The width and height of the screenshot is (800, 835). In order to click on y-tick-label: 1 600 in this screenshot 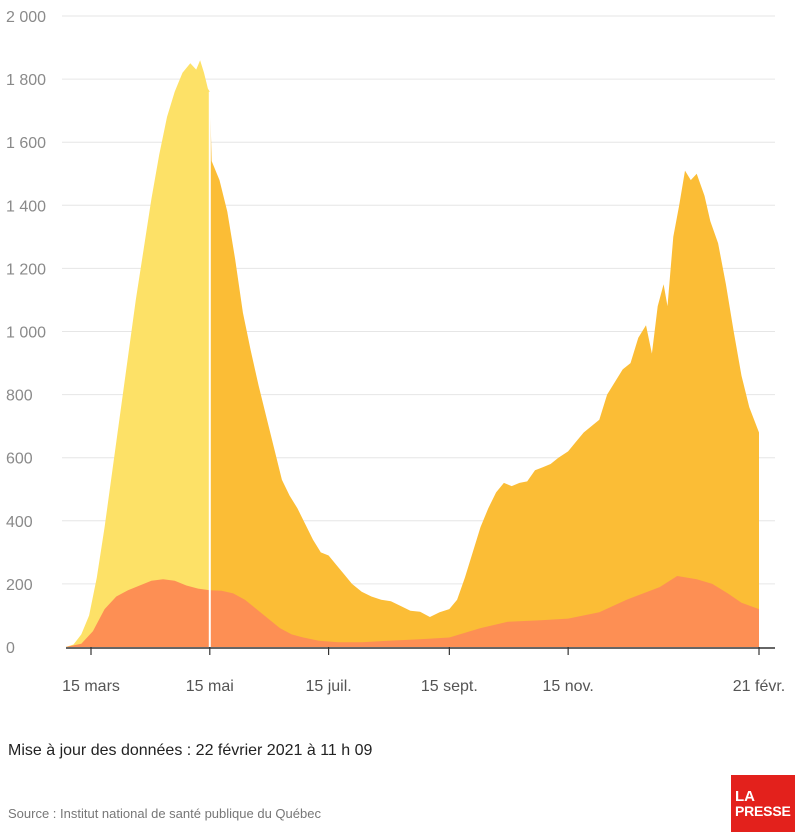, I will do `click(26, 143)`.